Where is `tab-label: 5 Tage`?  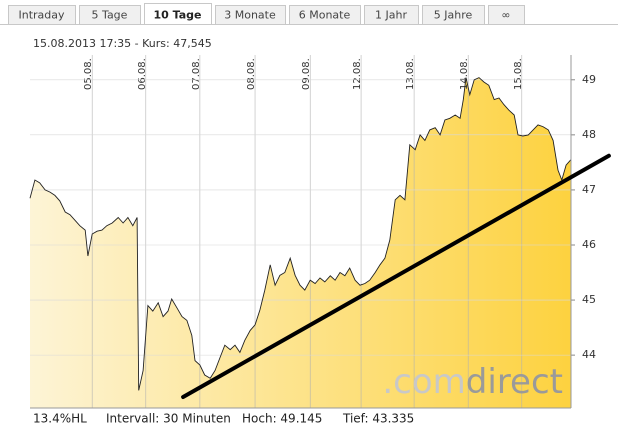 tab-label: 5 Tage is located at coordinates (110, 15).